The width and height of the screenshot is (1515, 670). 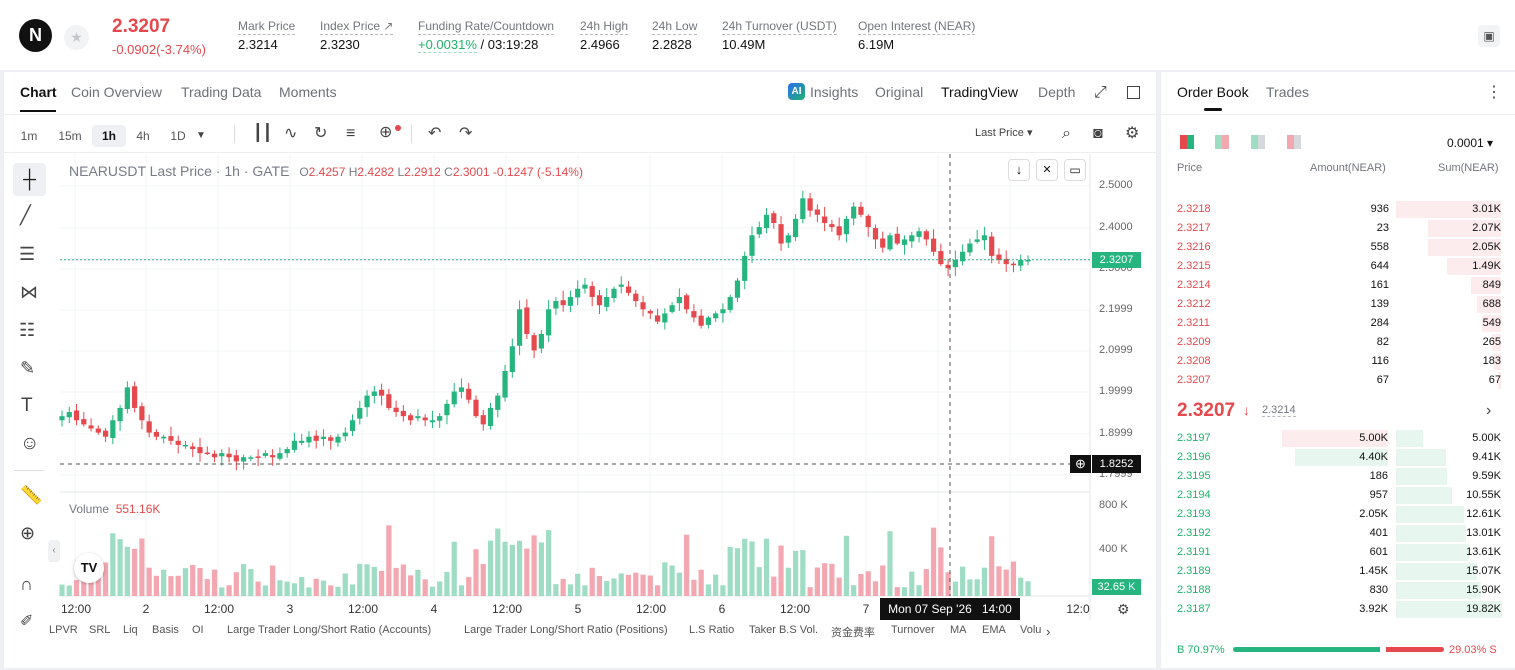 What do you see at coordinates (1338, 361) in the screenshot?
I see `ask-row: 2.3208 116 183` at bounding box center [1338, 361].